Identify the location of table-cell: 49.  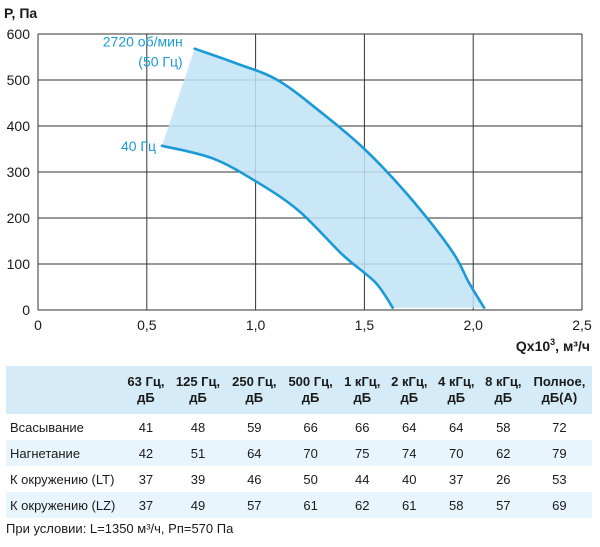
(198, 505).